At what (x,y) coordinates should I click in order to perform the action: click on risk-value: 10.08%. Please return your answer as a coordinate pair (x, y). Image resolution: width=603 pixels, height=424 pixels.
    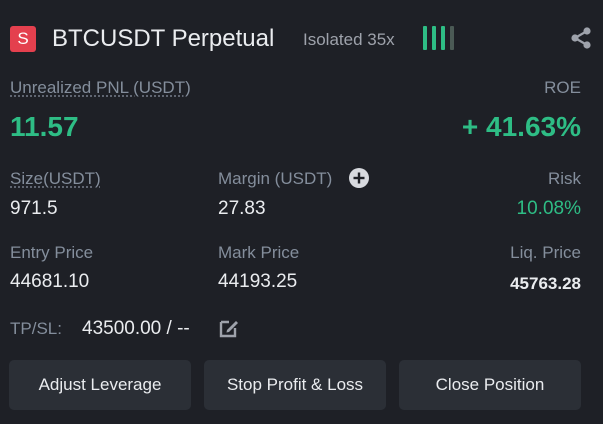
    Looking at the image, I should click on (548, 208).